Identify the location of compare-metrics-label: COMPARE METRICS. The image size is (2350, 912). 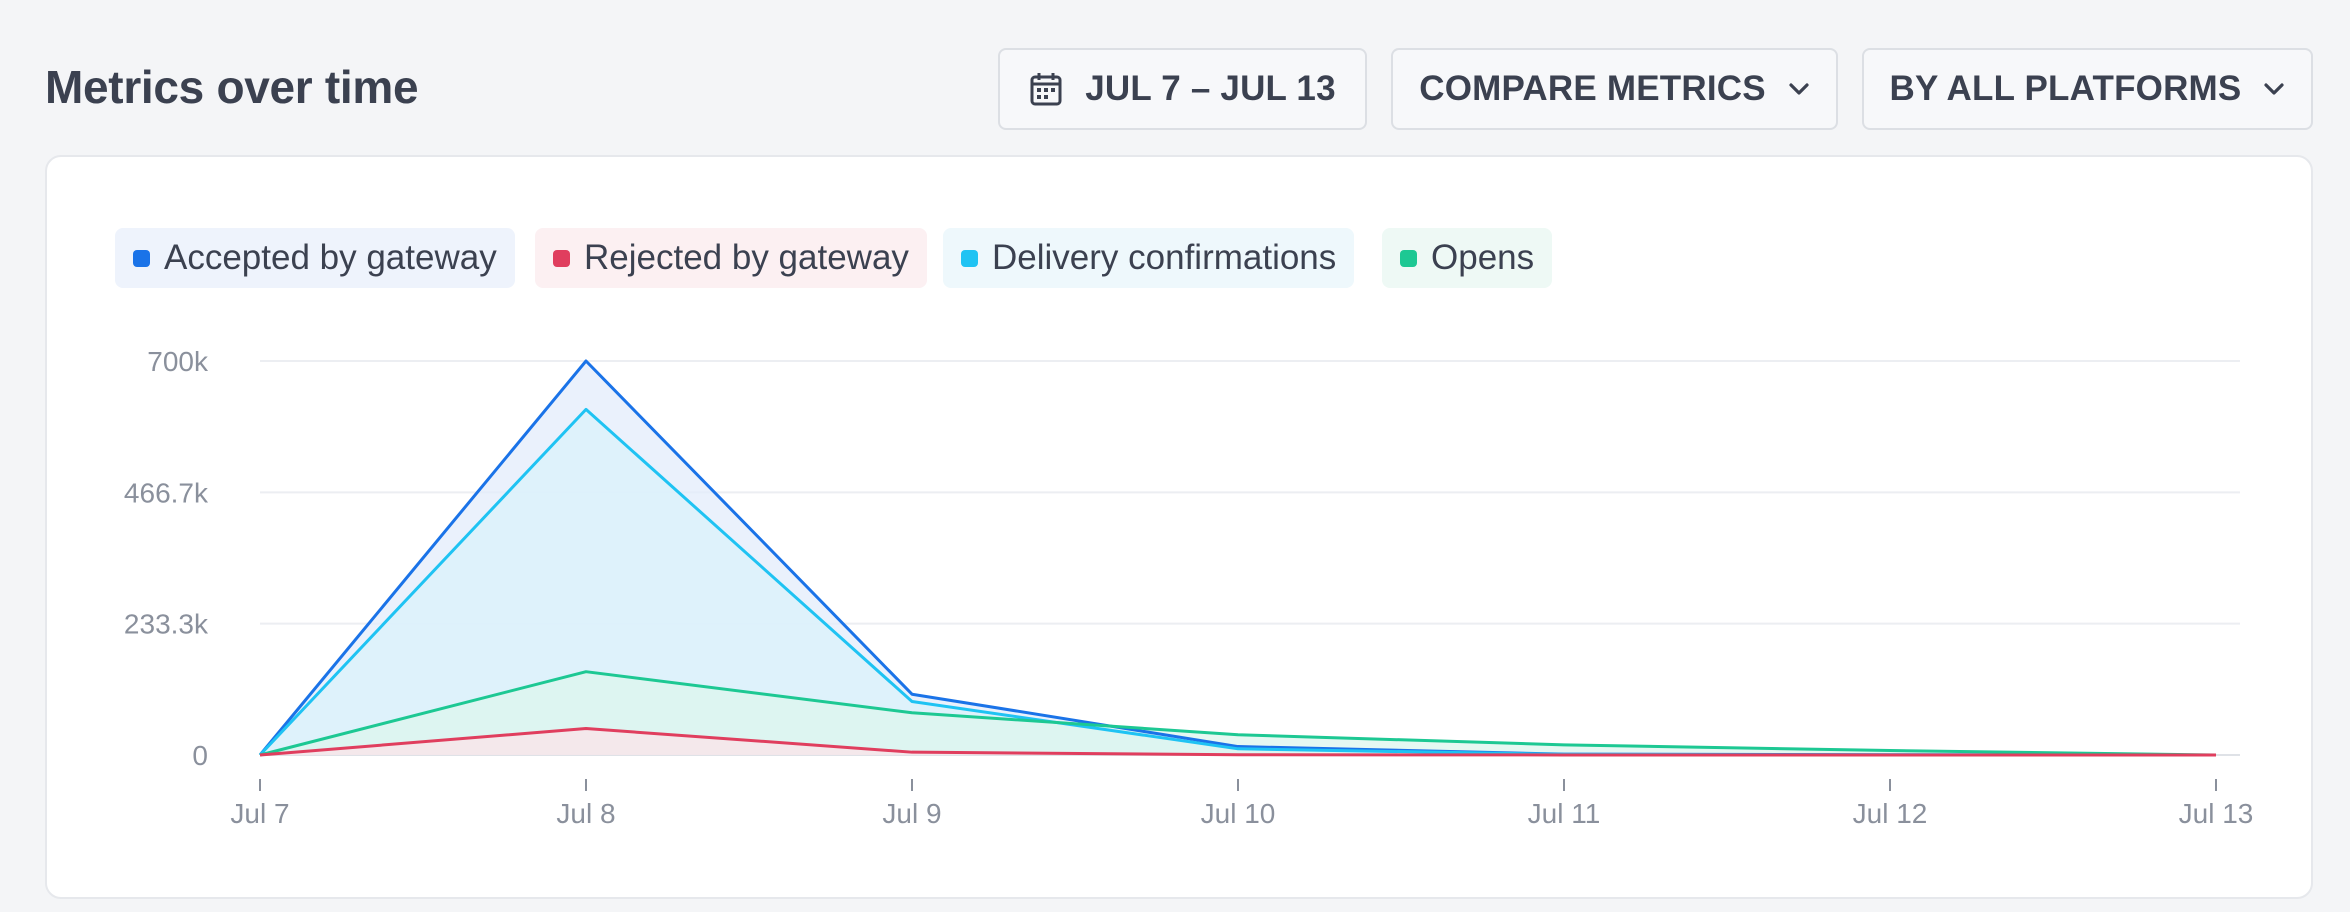
(1592, 88).